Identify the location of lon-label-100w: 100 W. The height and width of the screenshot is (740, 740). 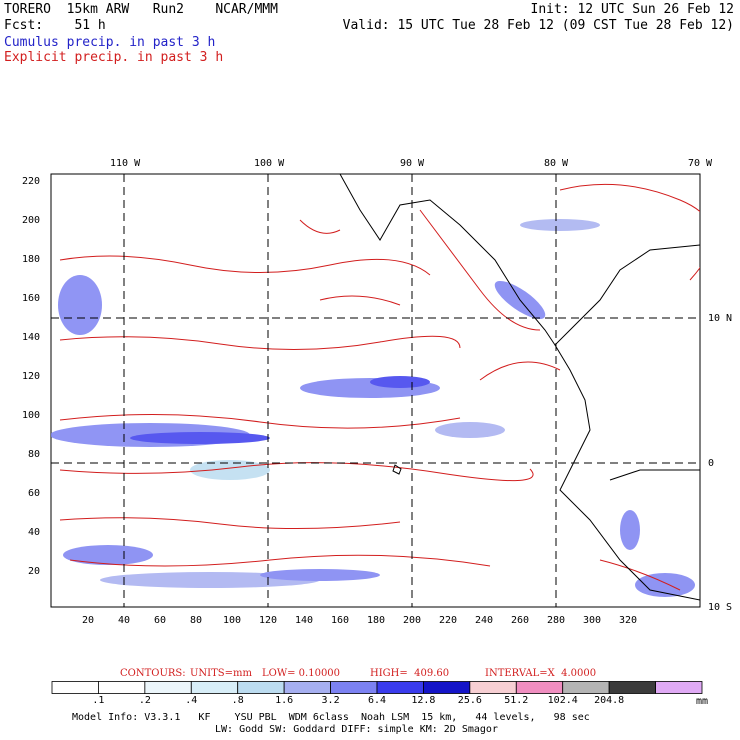
(269, 163).